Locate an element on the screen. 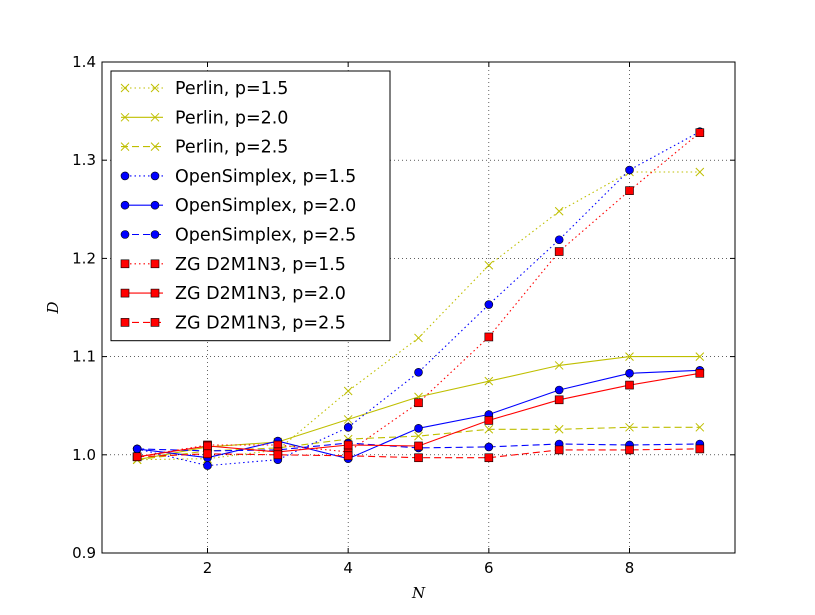 Image resolution: width=815 pixels, height=615 pixels. legend-entry: ZG D2M1N3, p=2.0 is located at coordinates (233, 294).